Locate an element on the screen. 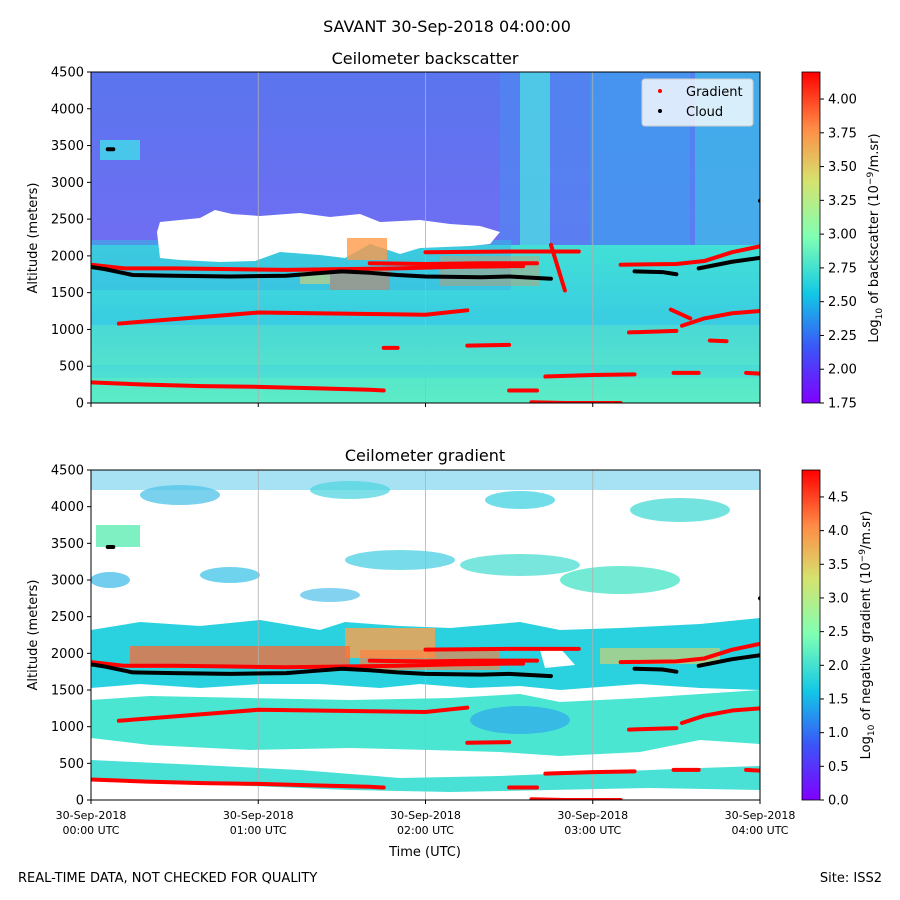 Image resolution: width=900 pixels, height=900 pixels. y-tick-label: 3500 is located at coordinates (67, 544).